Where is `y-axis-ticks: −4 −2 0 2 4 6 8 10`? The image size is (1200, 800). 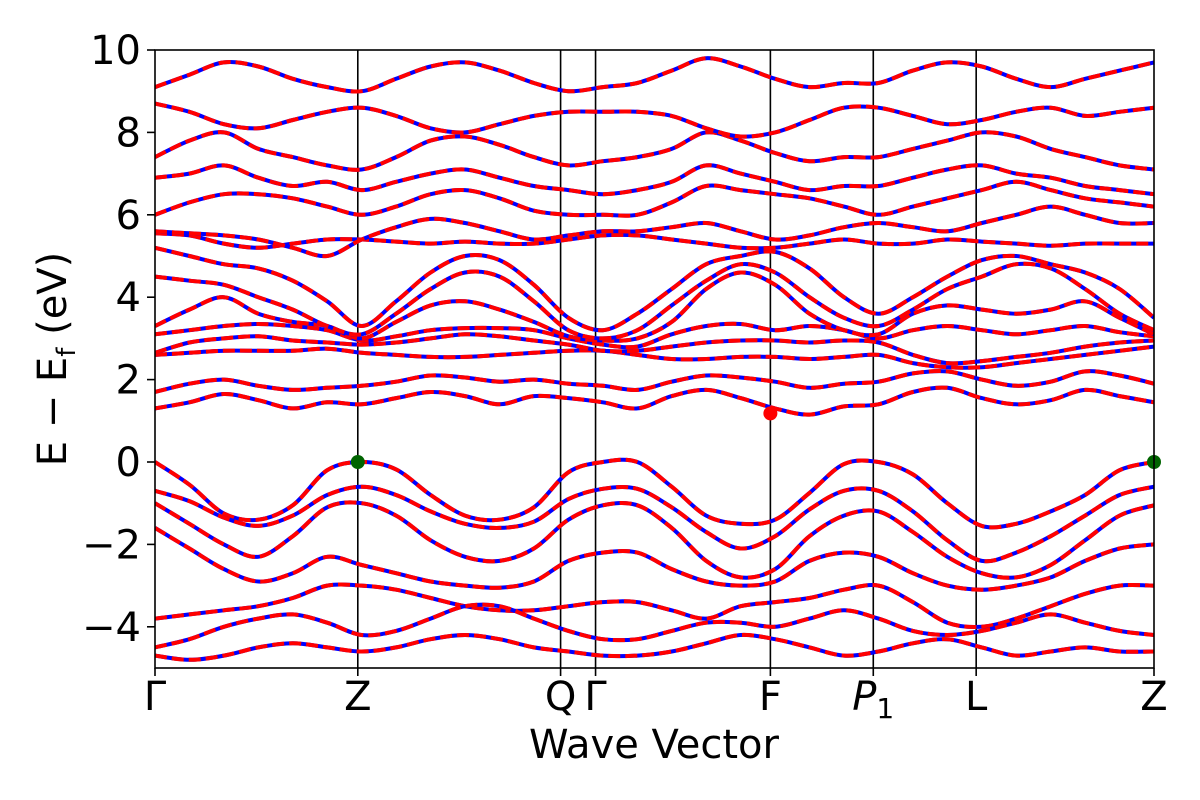 y-axis-ticks: −4 −2 0 2 4 6 8 10 is located at coordinates (118, 339).